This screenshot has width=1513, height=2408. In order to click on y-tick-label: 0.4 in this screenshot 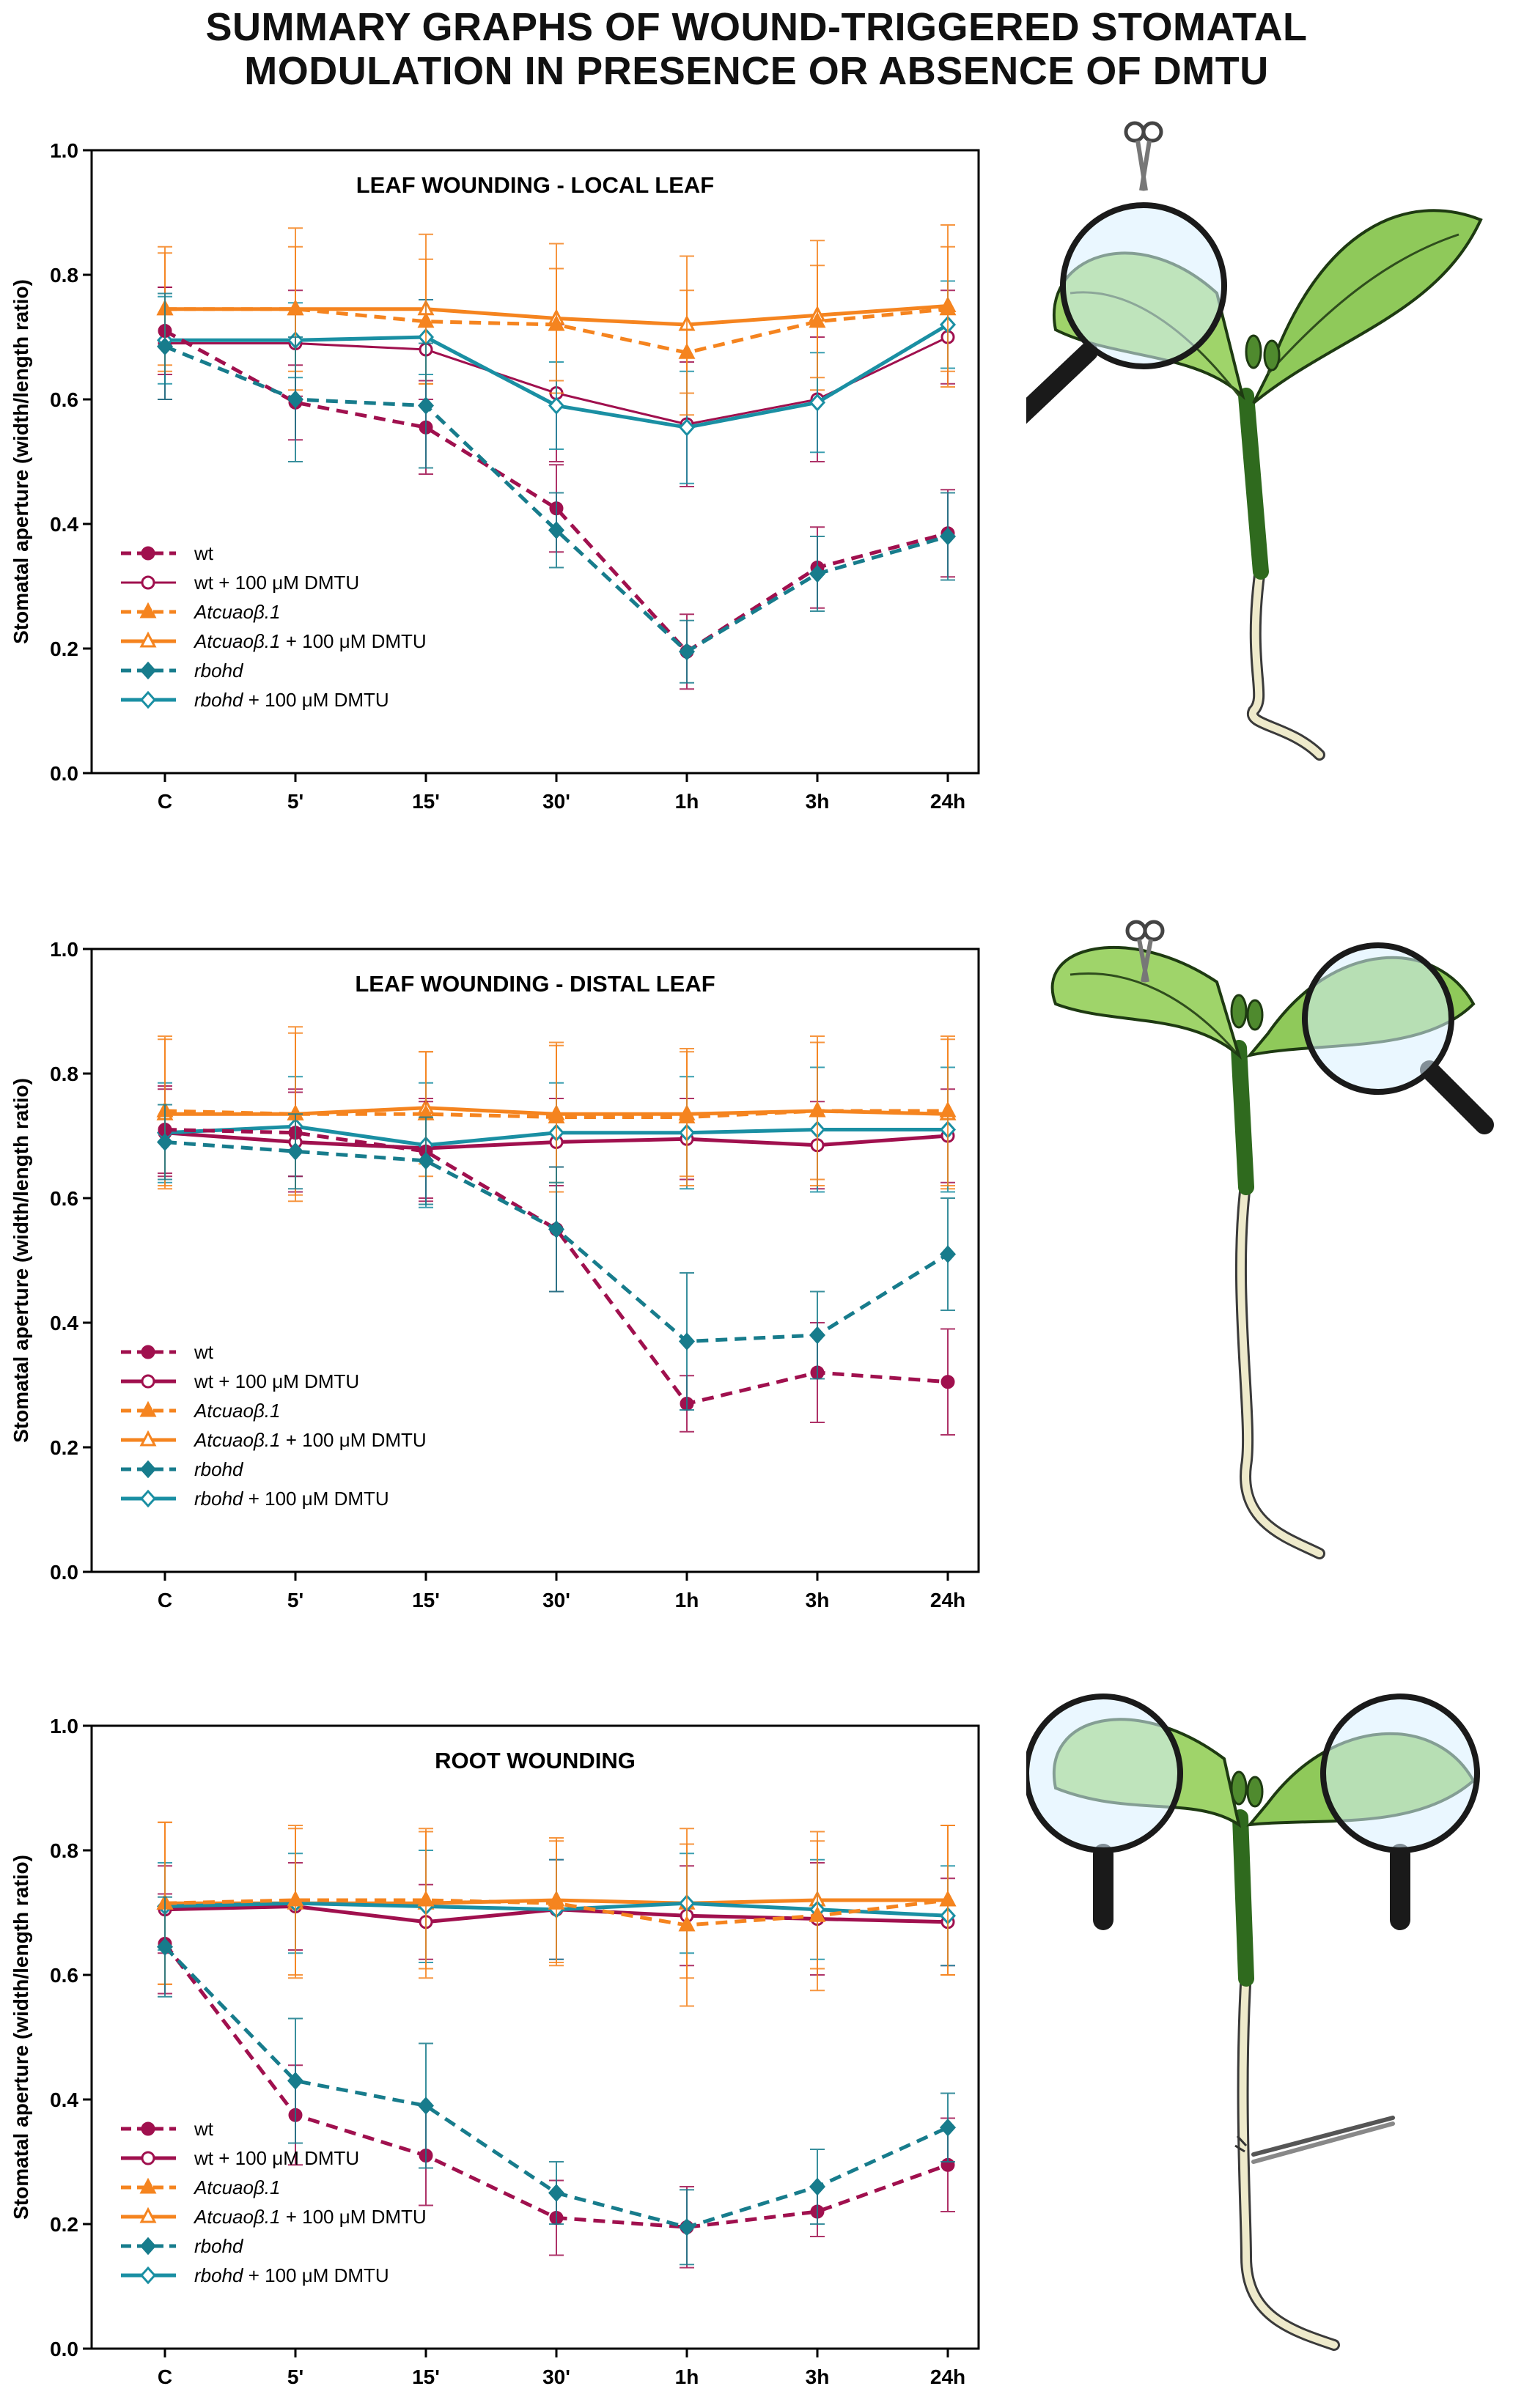, I will do `click(64, 1323)`.